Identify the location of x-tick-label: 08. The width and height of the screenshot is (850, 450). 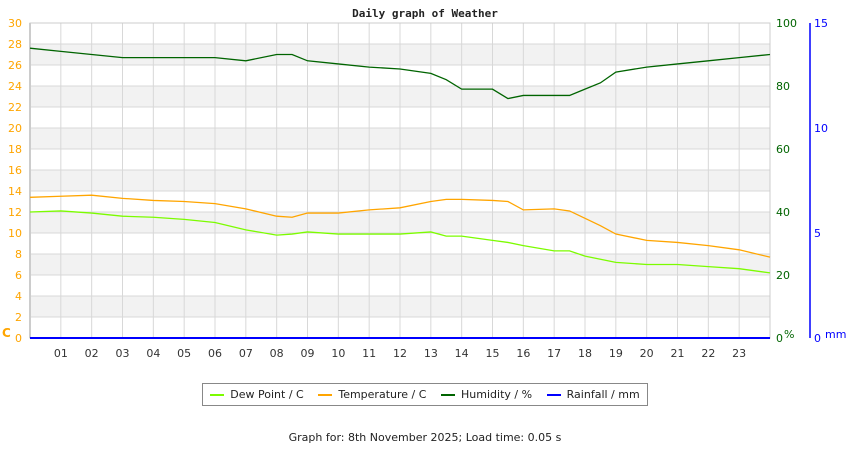
(277, 353).